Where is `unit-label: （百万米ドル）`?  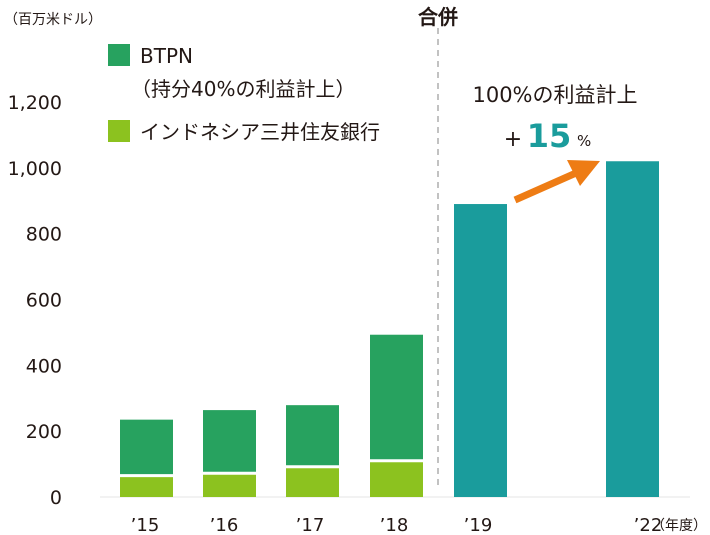
unit-label: （百万米ドル） is located at coordinates (53, 20).